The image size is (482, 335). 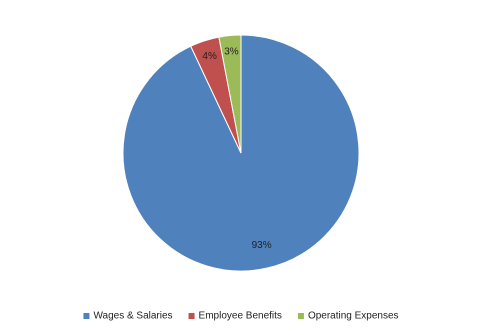 What do you see at coordinates (262, 245) in the screenshot?
I see `data-label: 93%` at bounding box center [262, 245].